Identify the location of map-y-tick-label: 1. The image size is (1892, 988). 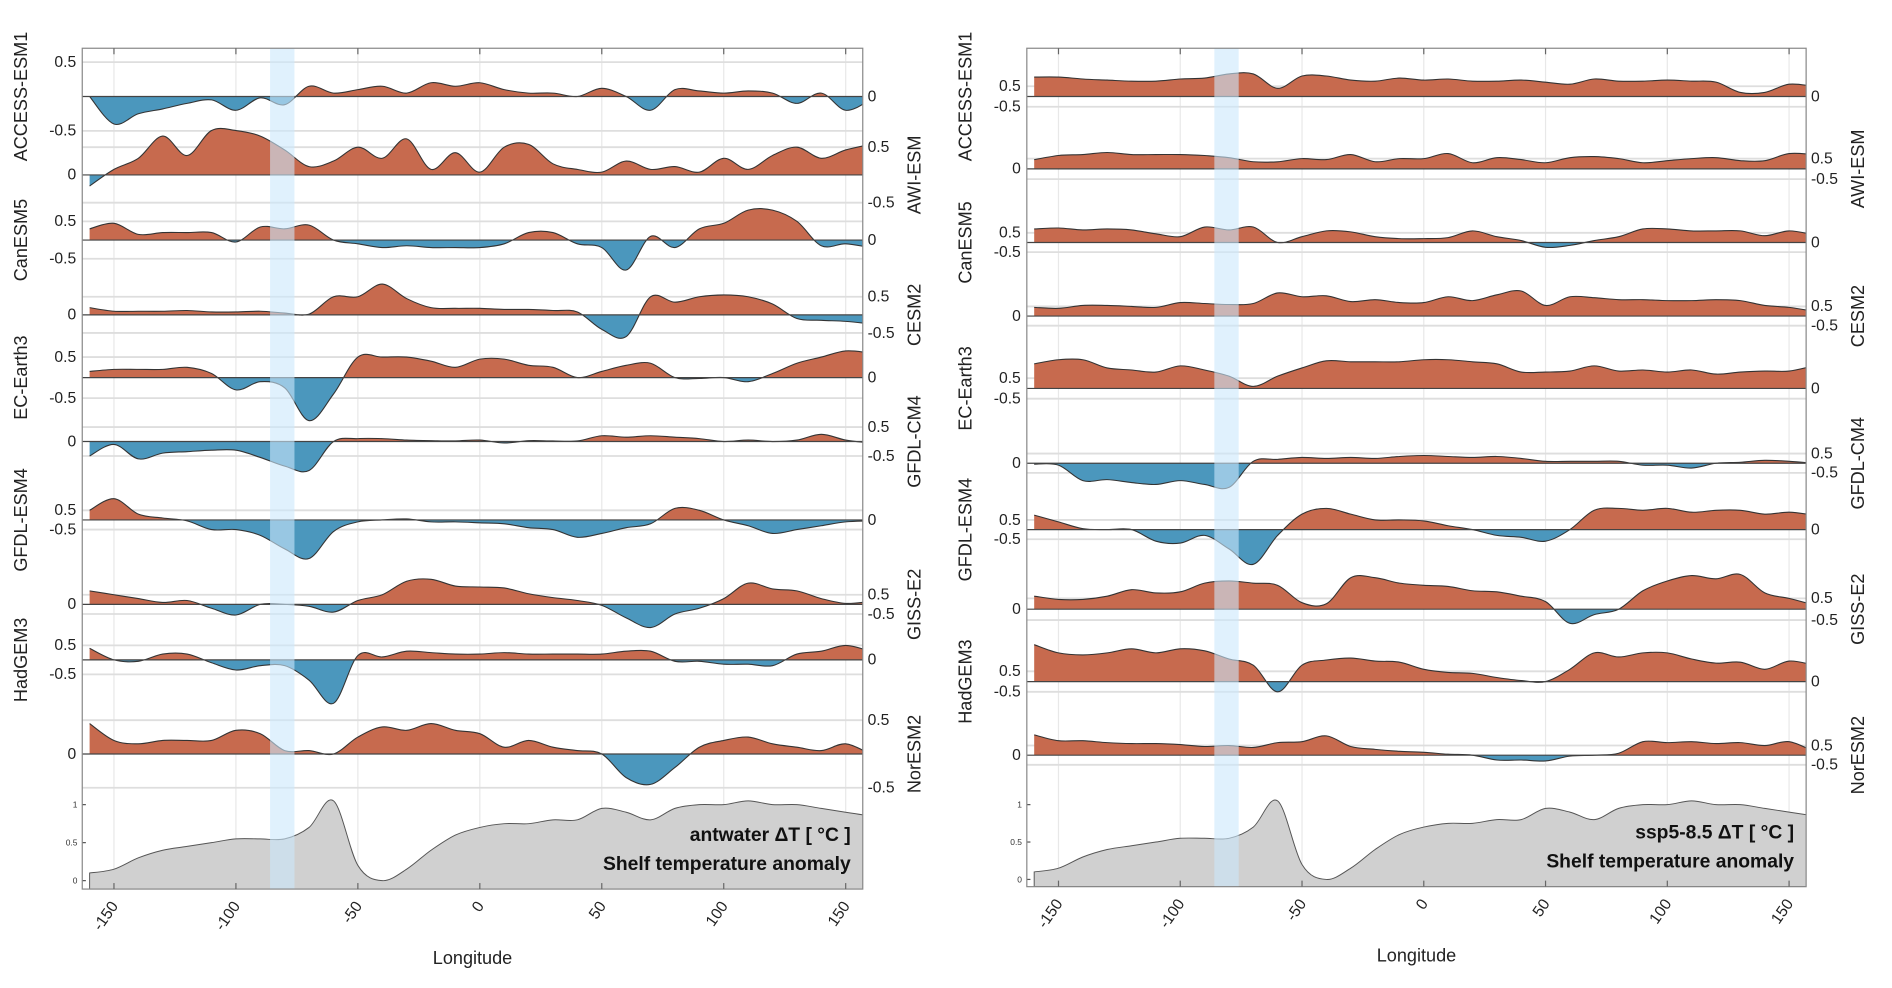
(1019, 805).